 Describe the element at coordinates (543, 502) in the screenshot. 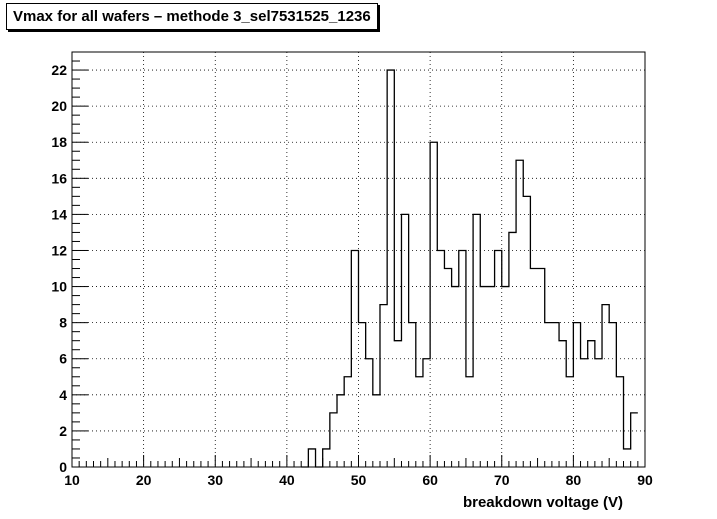

I see `x-axis-title: breakdown voltage (V)` at that location.